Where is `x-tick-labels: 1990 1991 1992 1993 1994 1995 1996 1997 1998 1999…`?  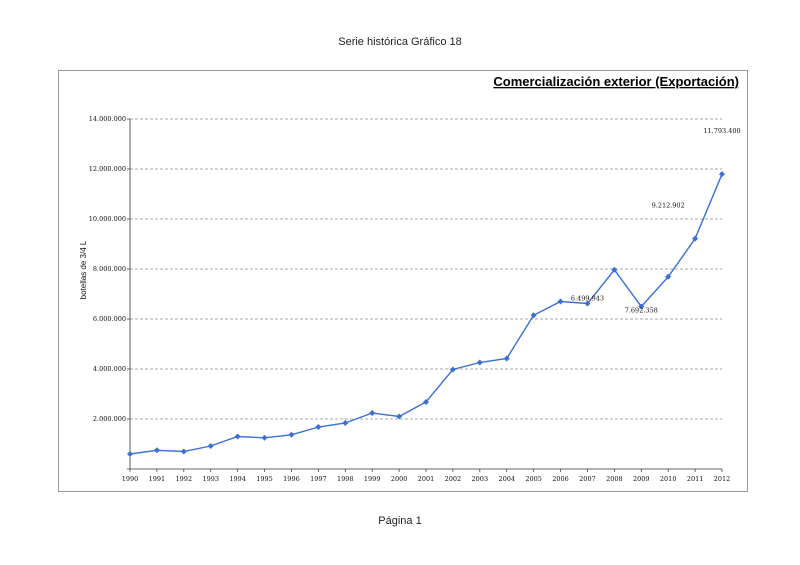 x-tick-labels: 1990 1991 1992 1993 1994 1995 1996 1997 1998 1999… is located at coordinates (426, 479).